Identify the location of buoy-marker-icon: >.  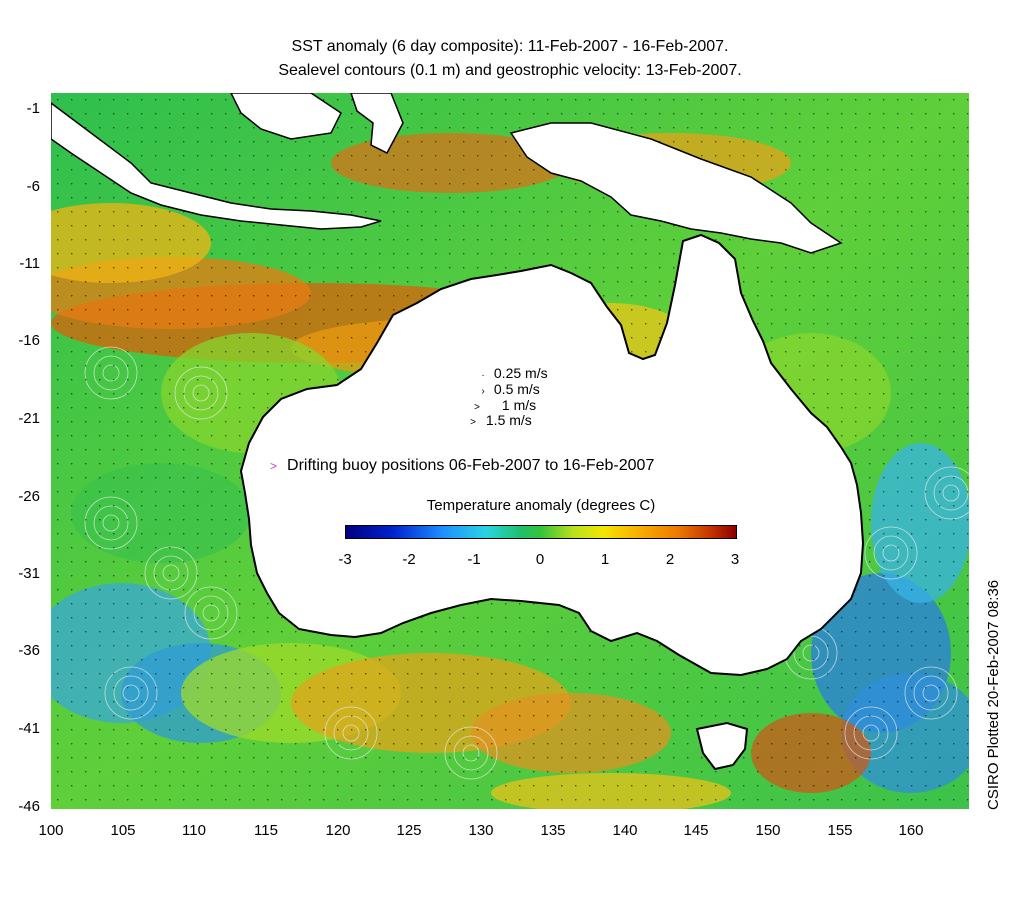
(274, 466).